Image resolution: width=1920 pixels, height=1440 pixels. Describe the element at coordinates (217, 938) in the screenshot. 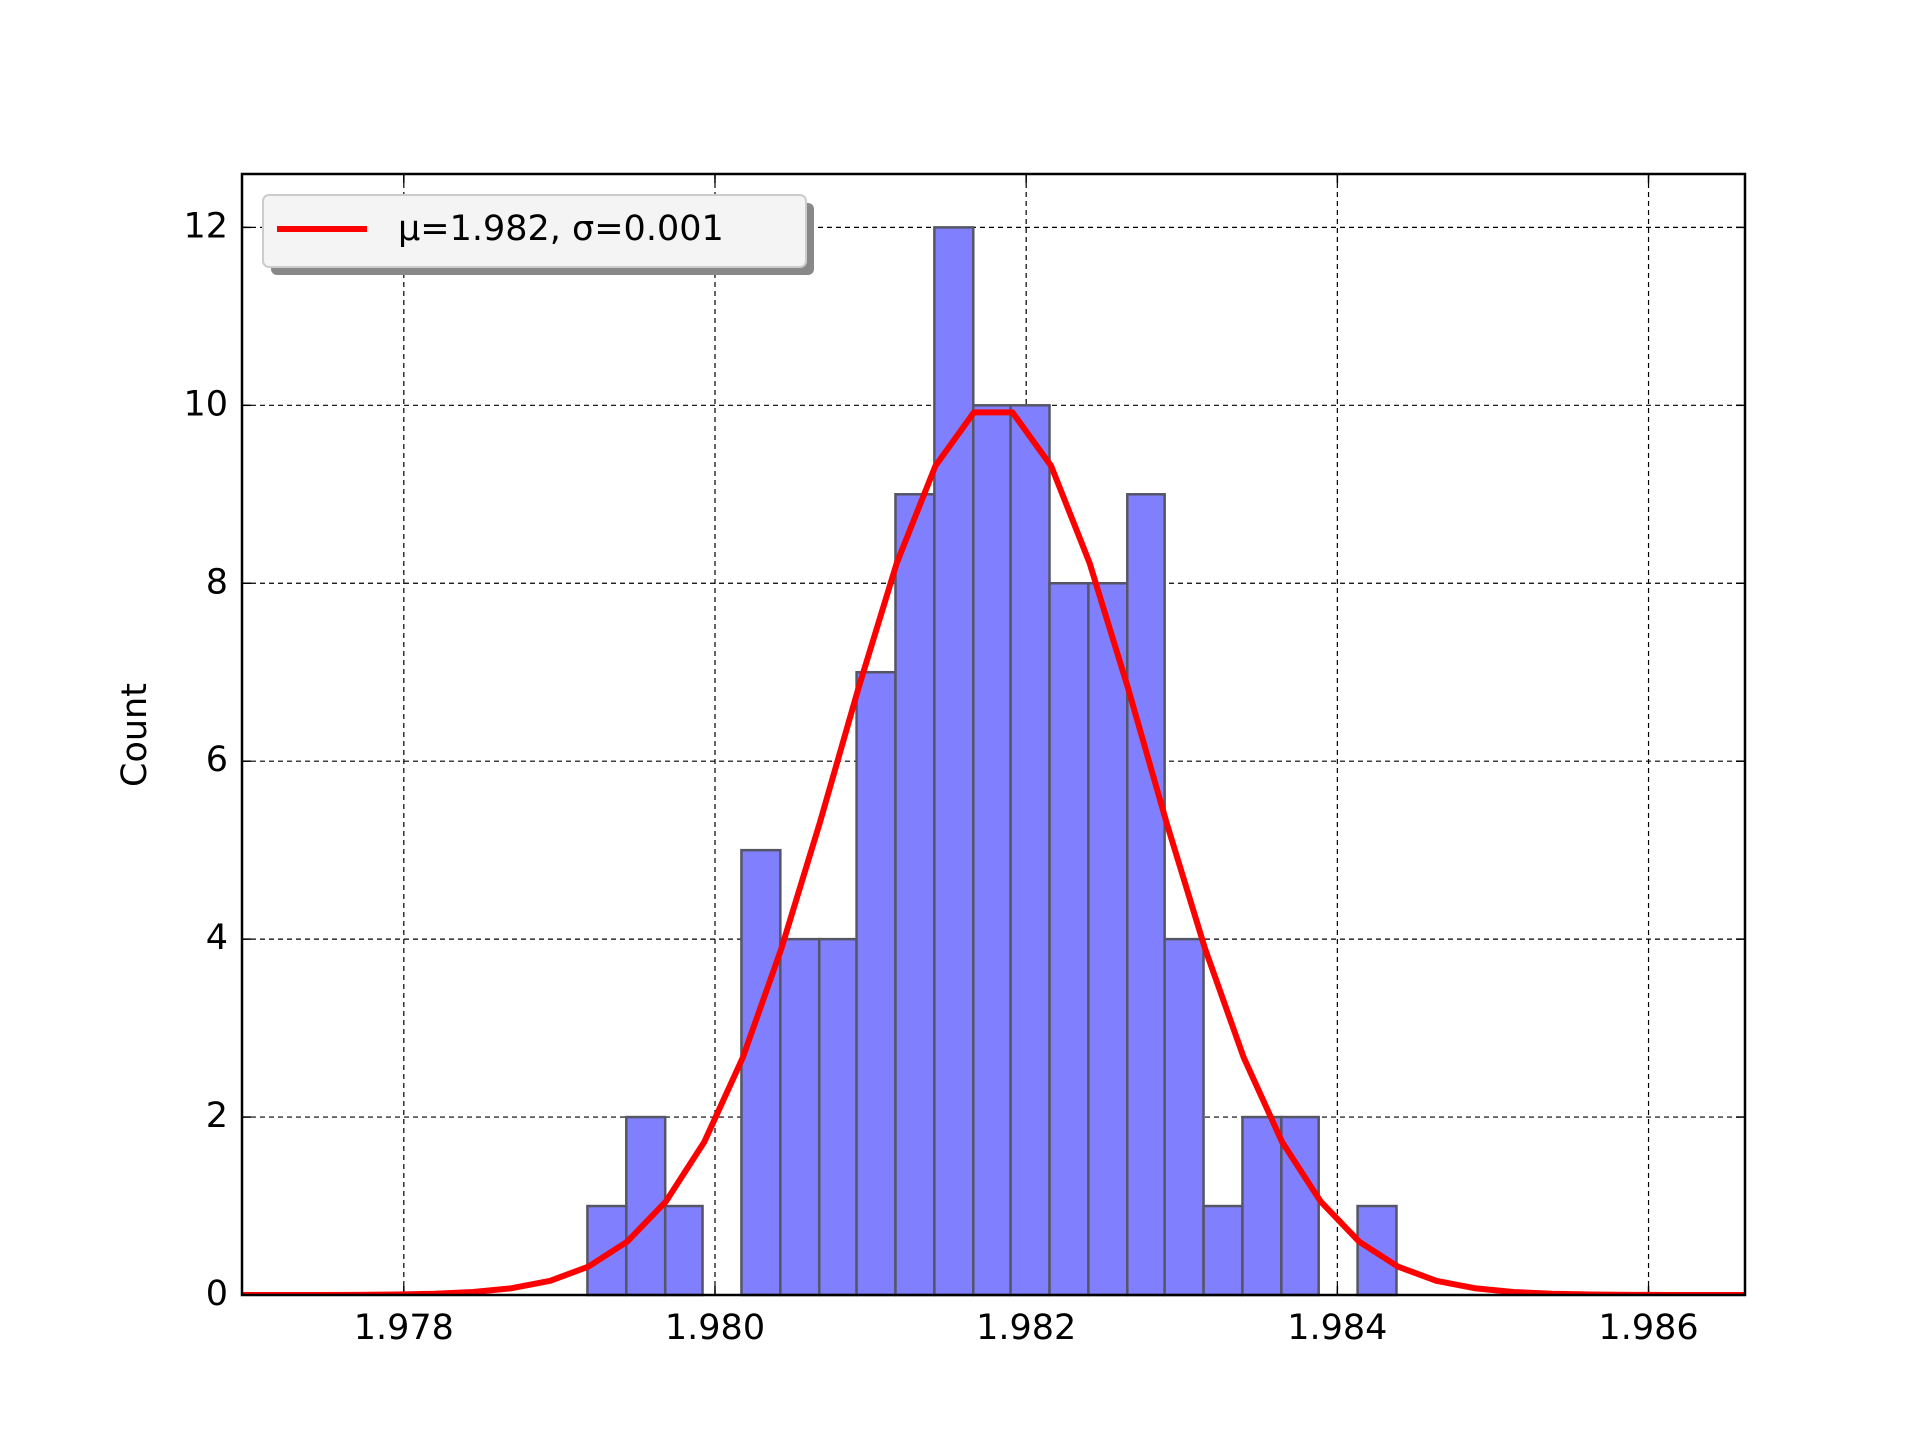

I see `y-tick-label: 4` at that location.